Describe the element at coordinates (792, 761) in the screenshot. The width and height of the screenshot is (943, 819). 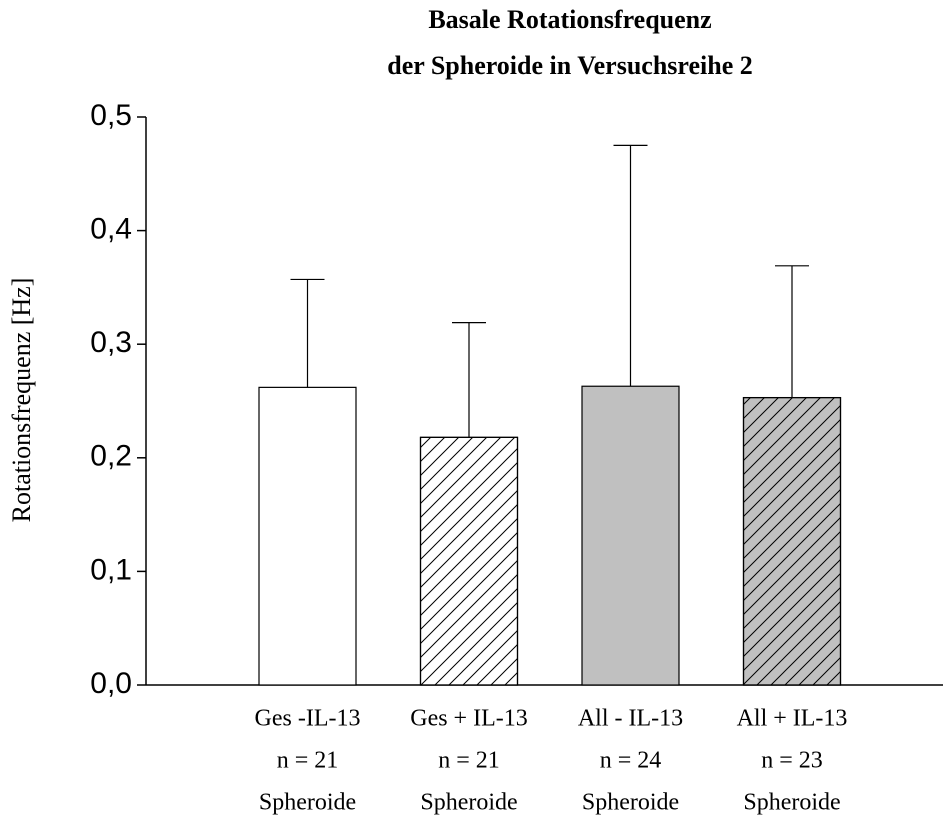
I see `x-tick-label: n = 23` at that location.